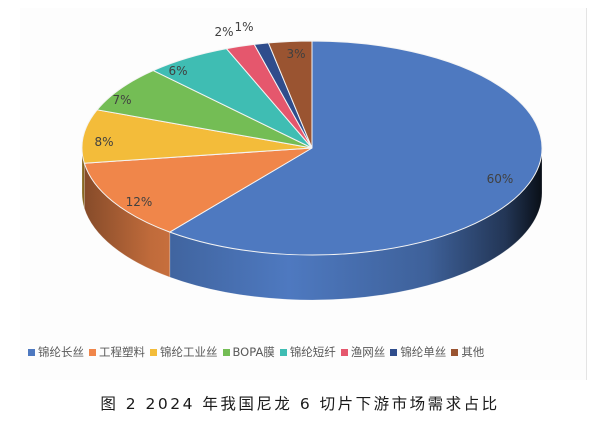 This screenshot has width=600, height=429. I want to click on legend: 锦纶长丝 工程塑料 锦纶工业丝 BOPA膜 锦纶短纤 渔网丝 锦纶单丝 其他, so click(308, 352).